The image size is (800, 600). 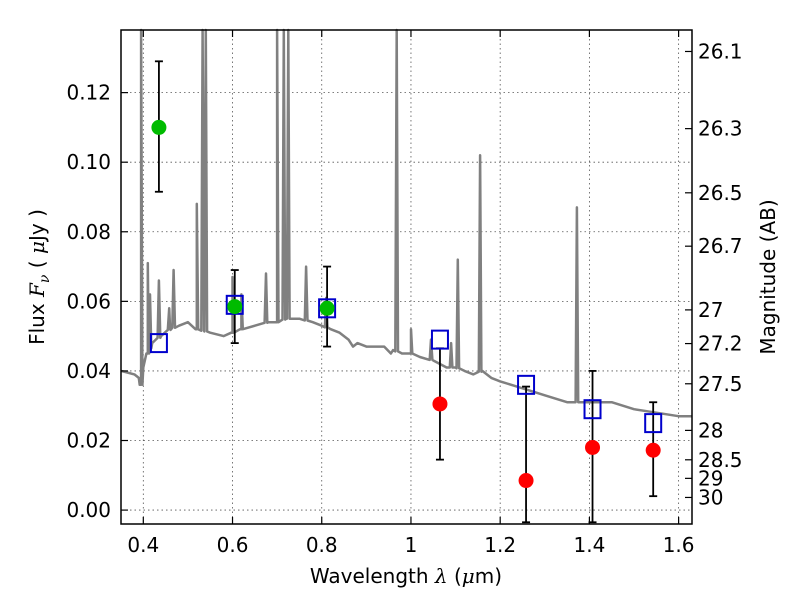 What do you see at coordinates (710, 310) in the screenshot?
I see `magnitude-tick-label: 27` at bounding box center [710, 310].